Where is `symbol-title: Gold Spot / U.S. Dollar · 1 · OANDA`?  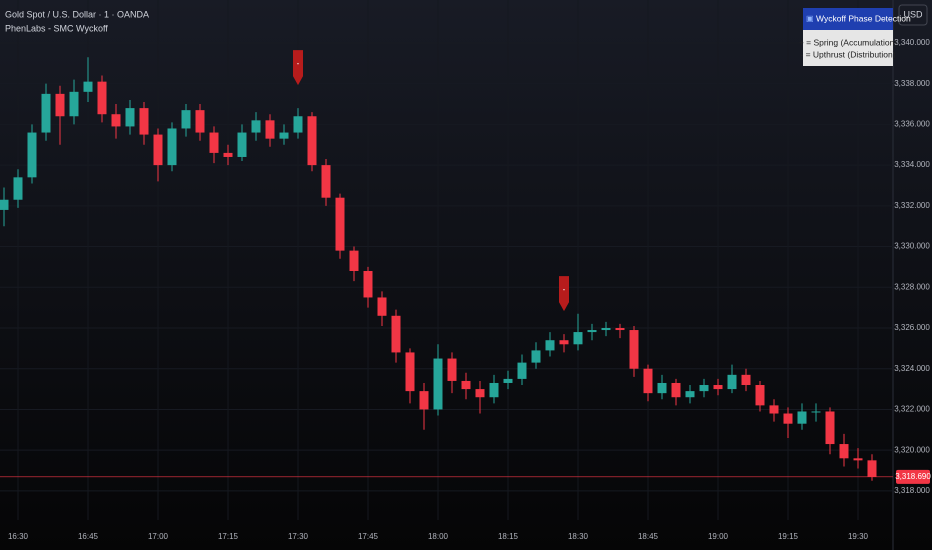
symbol-title: Gold Spot / U.S. Dollar · 1 · OANDA is located at coordinates (77, 14).